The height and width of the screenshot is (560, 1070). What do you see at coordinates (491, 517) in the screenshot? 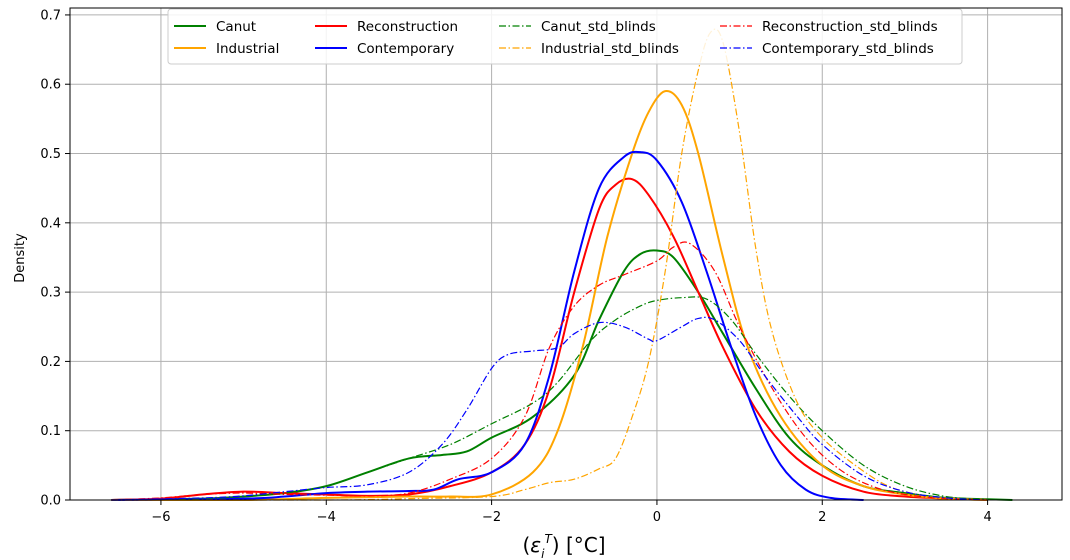
I see `x-tick-label: −2` at bounding box center [491, 517].